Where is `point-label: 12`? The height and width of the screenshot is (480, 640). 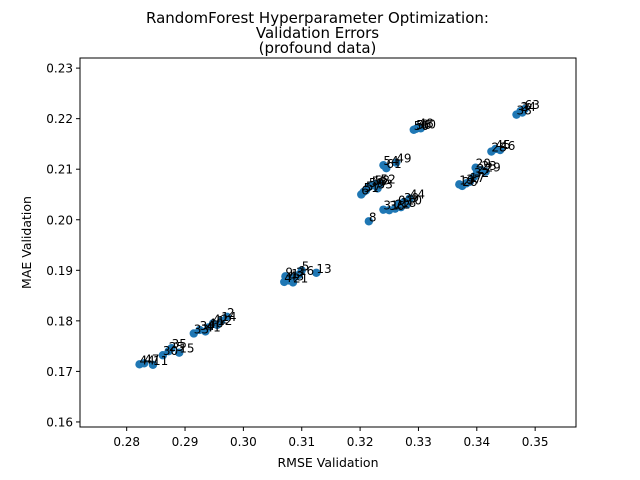 point-label: 12 is located at coordinates (224, 321).